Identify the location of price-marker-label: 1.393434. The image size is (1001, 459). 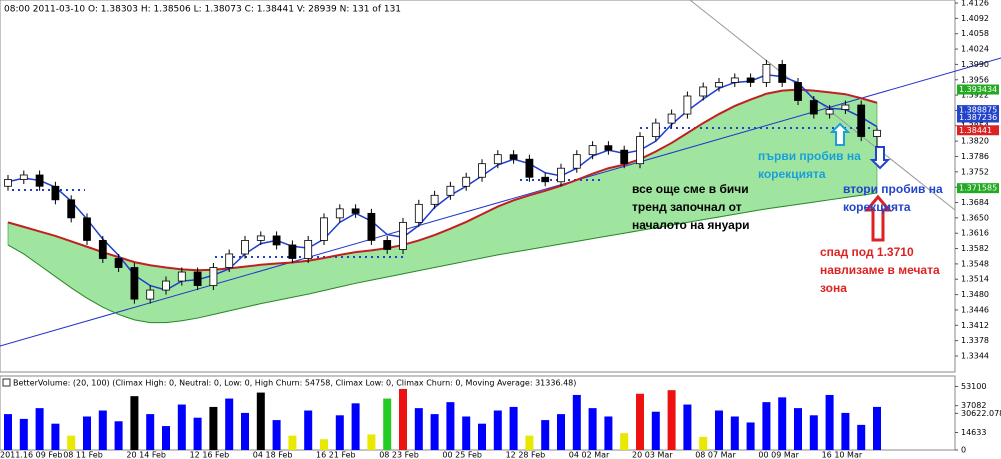
(978, 89).